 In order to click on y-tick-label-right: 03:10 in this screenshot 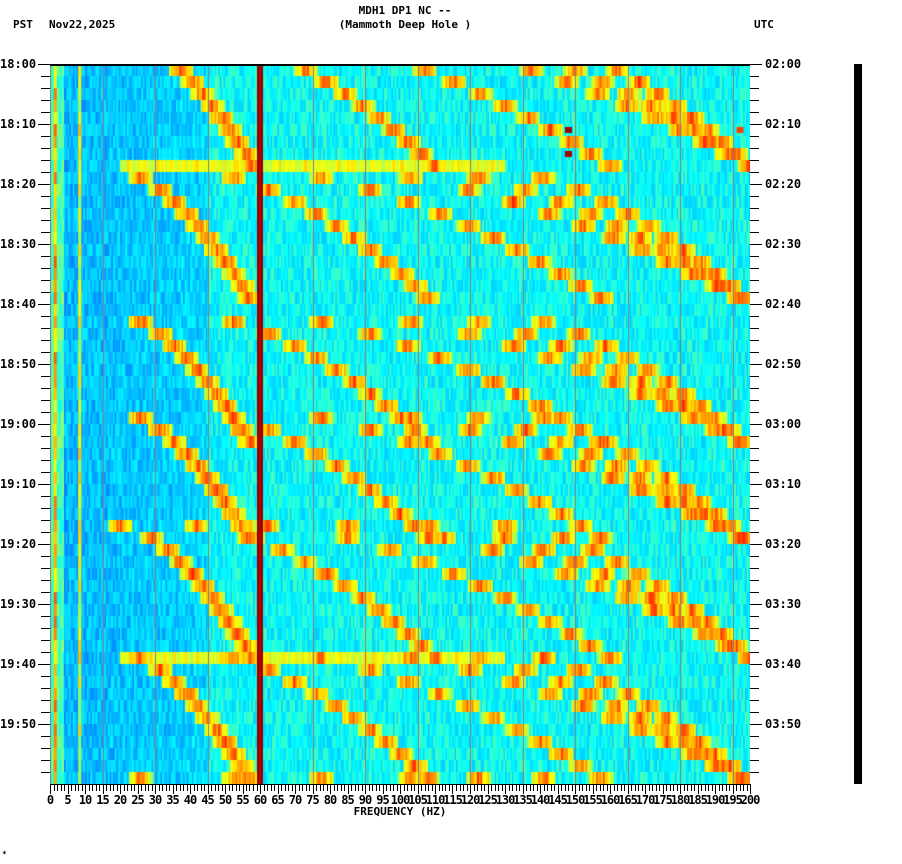, I will do `click(783, 484)`.